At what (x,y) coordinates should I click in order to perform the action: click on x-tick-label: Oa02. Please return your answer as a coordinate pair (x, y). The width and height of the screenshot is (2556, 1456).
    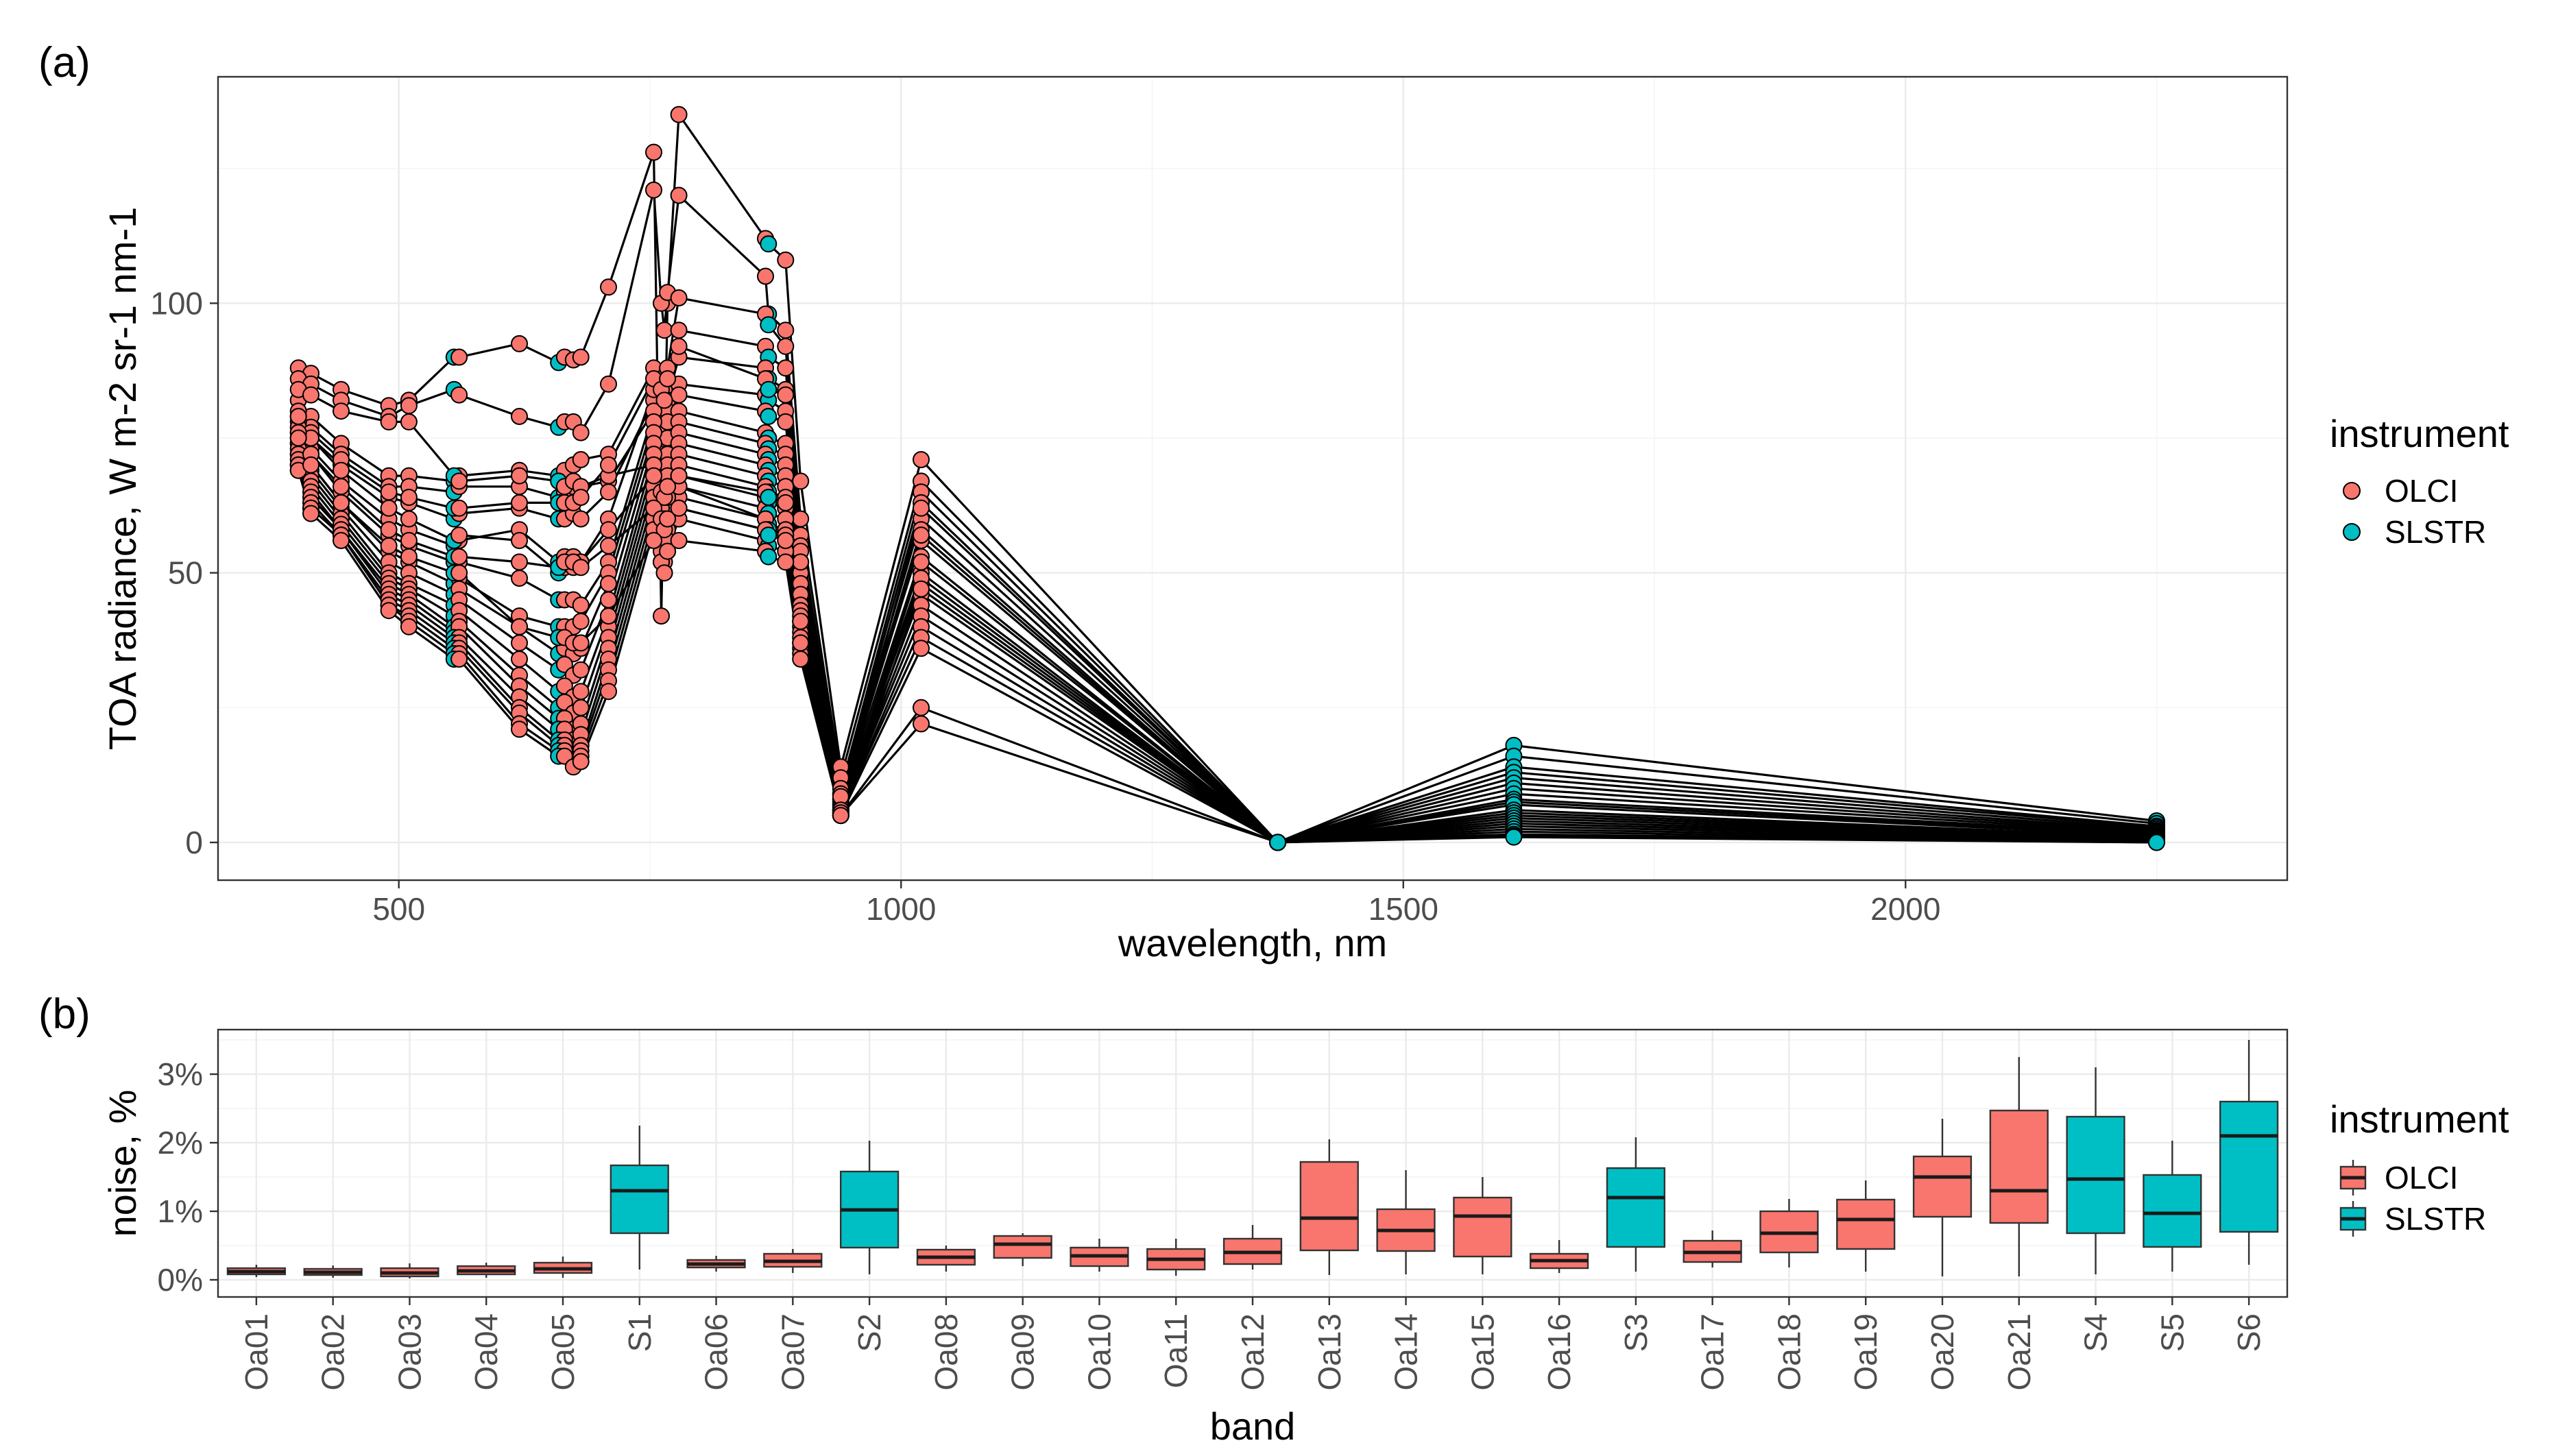
    Looking at the image, I should click on (333, 1352).